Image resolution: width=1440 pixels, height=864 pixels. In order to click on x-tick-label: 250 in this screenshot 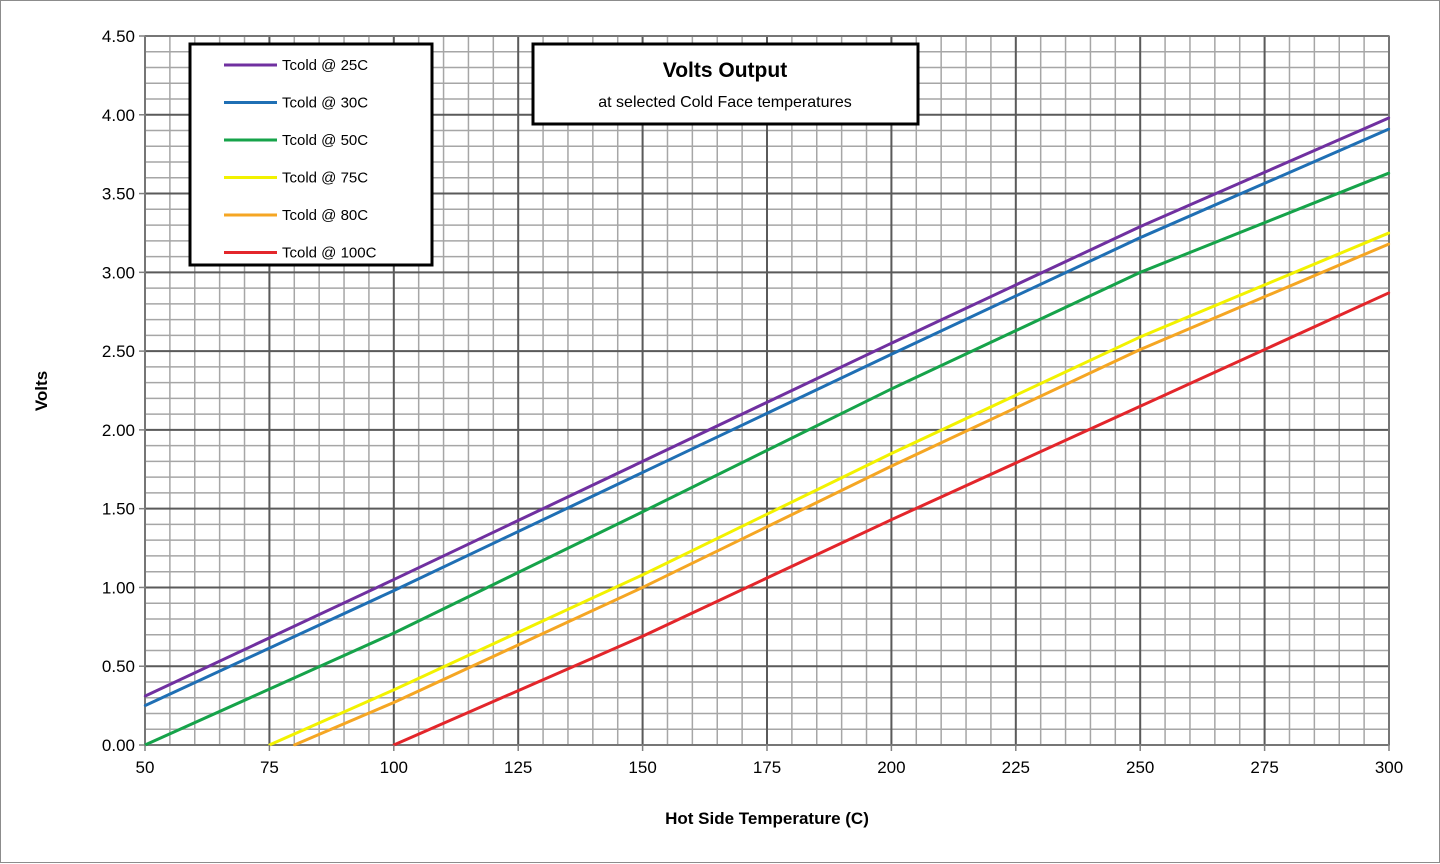, I will do `click(1140, 767)`.